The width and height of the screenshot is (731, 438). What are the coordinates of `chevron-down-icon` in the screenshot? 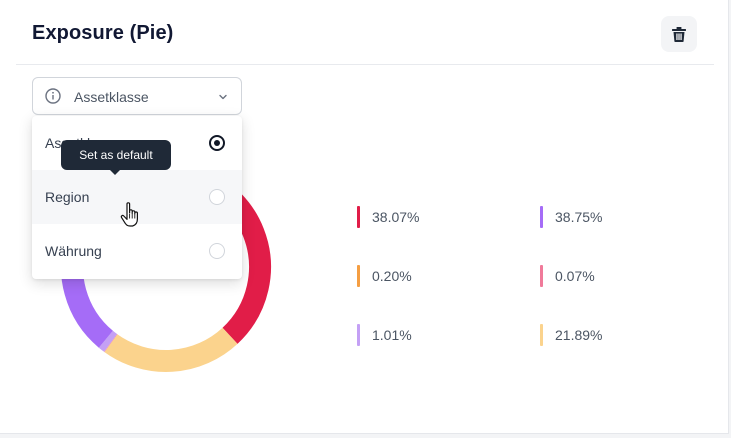 It's located at (223, 97).